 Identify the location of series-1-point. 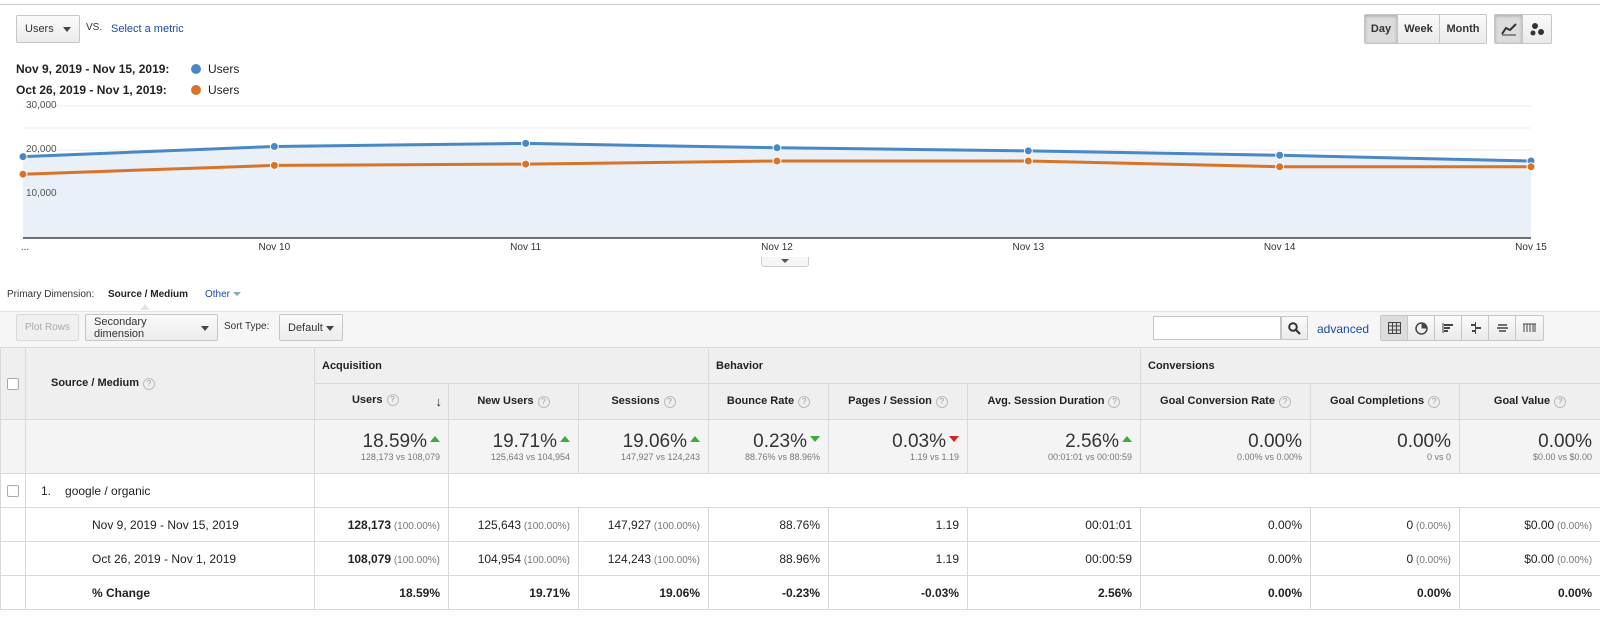
(23, 157).